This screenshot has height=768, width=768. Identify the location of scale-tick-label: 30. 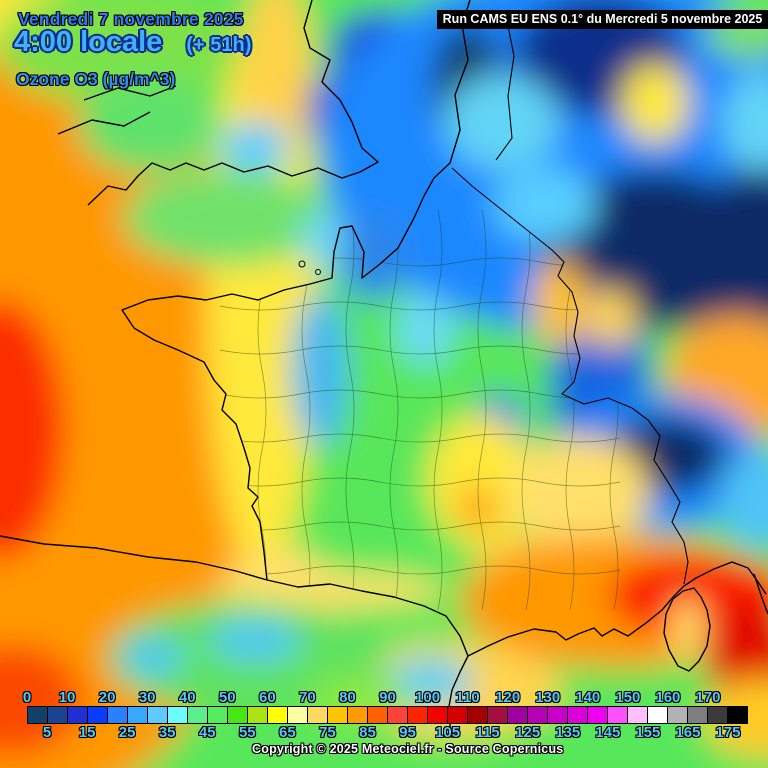
(147, 697).